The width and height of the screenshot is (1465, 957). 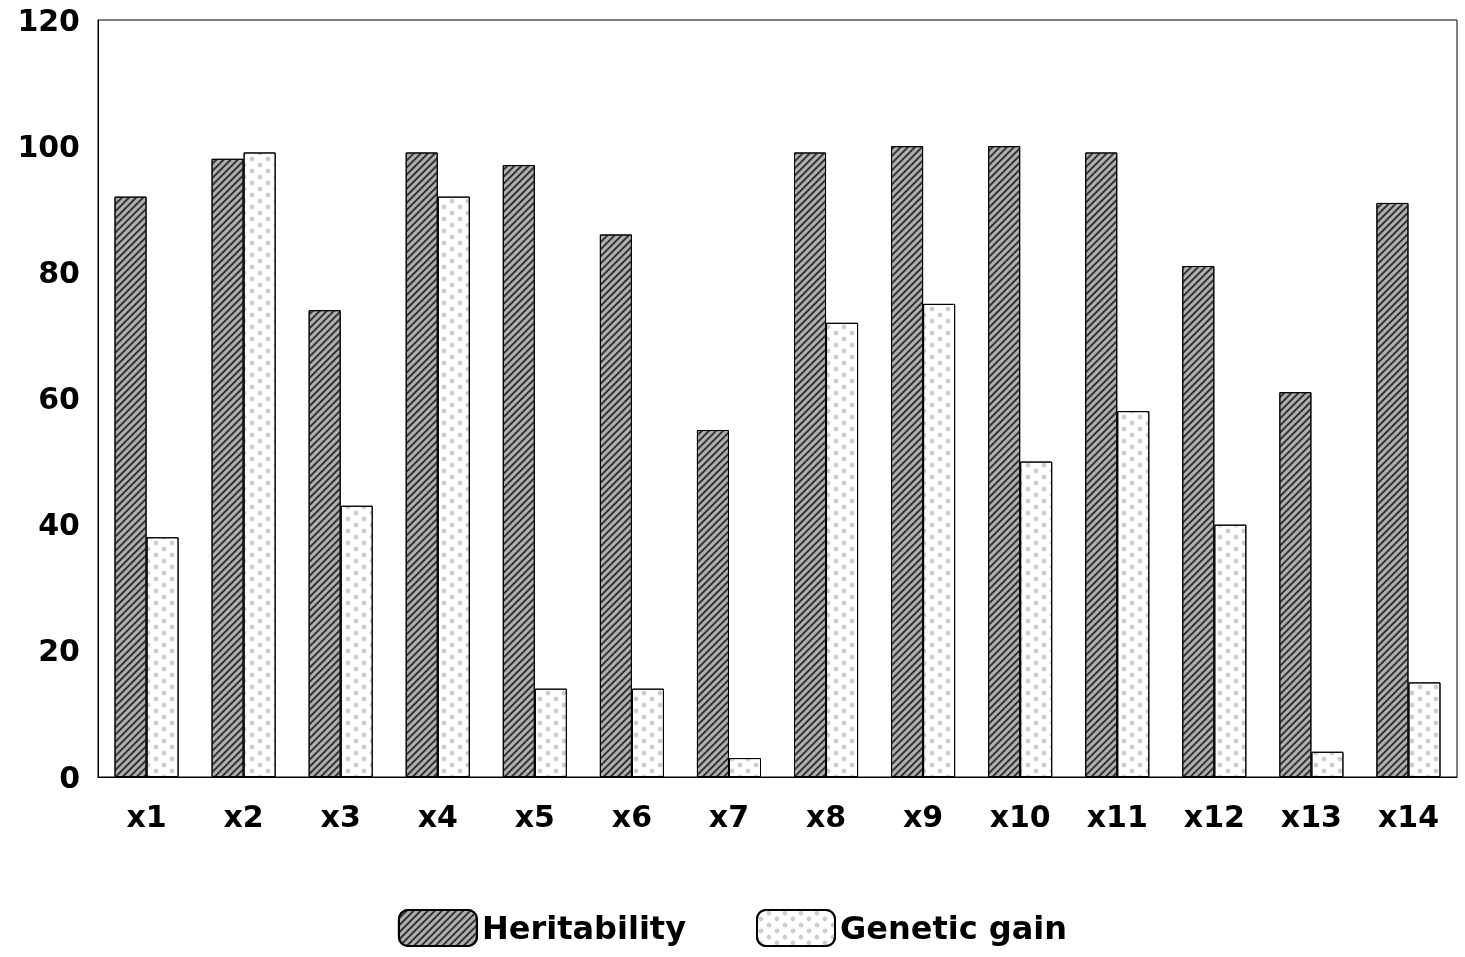 I want to click on legend-label: Heritability, so click(x=584, y=928).